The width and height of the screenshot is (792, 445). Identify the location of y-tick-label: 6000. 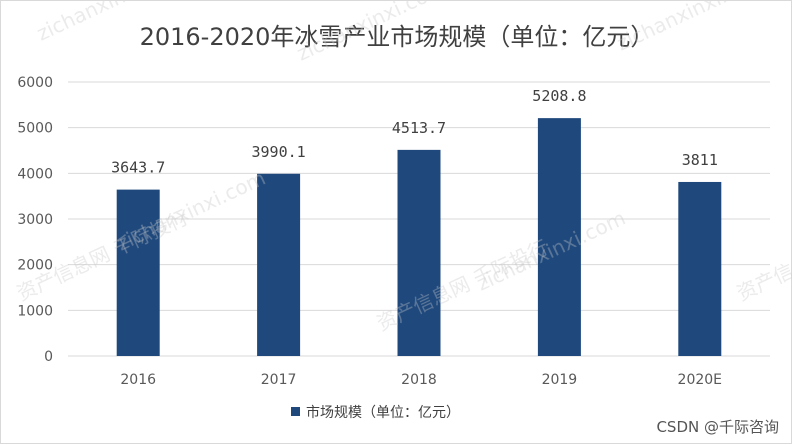
(35, 83).